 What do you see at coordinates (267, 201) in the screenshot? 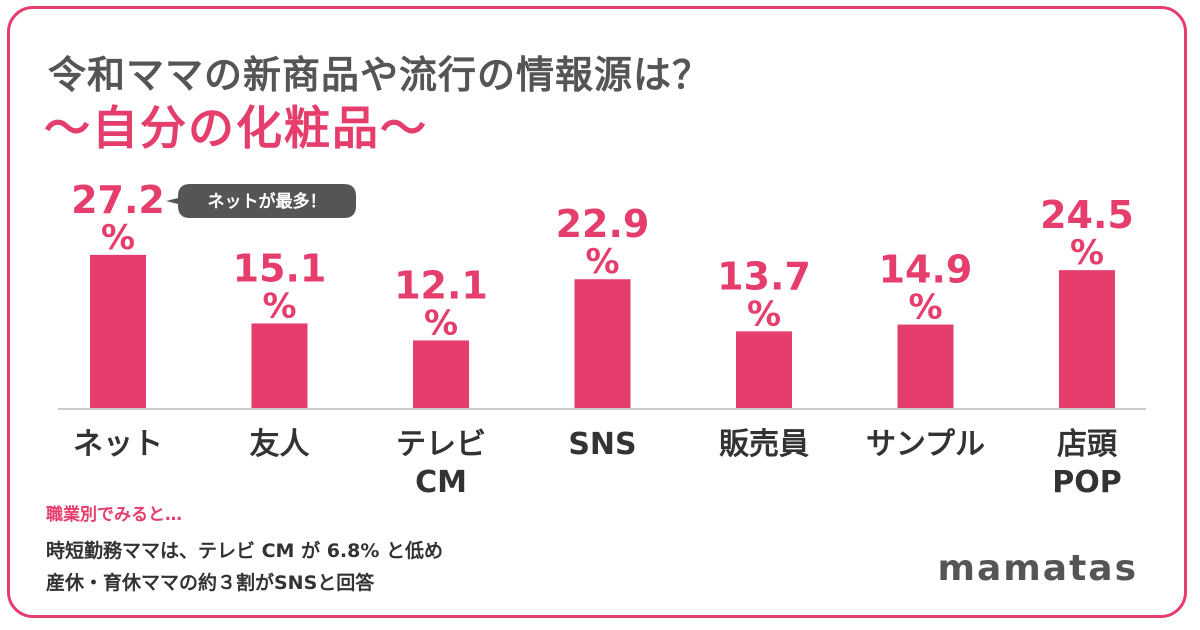
I see `callout-text: ネットが最多！` at bounding box center [267, 201].